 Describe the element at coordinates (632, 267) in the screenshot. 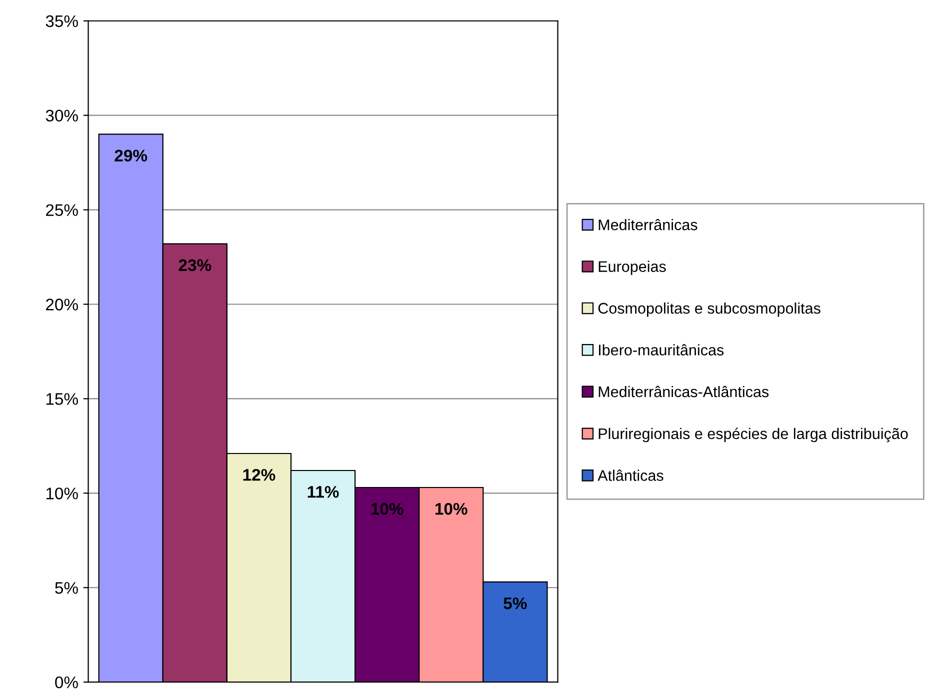

I see `legend-label: Europeias` at that location.